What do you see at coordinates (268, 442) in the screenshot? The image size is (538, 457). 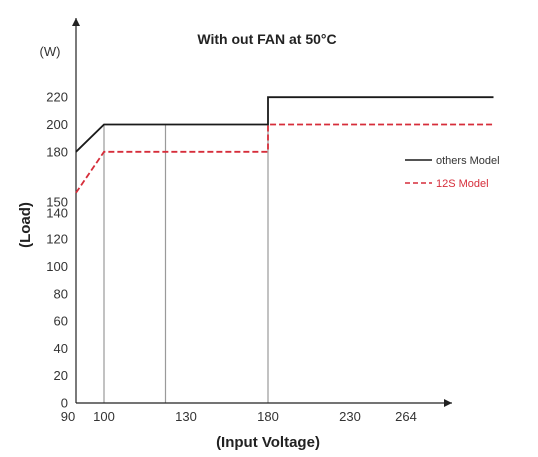 I see `x-axis-label: (Input Voltage)` at bounding box center [268, 442].